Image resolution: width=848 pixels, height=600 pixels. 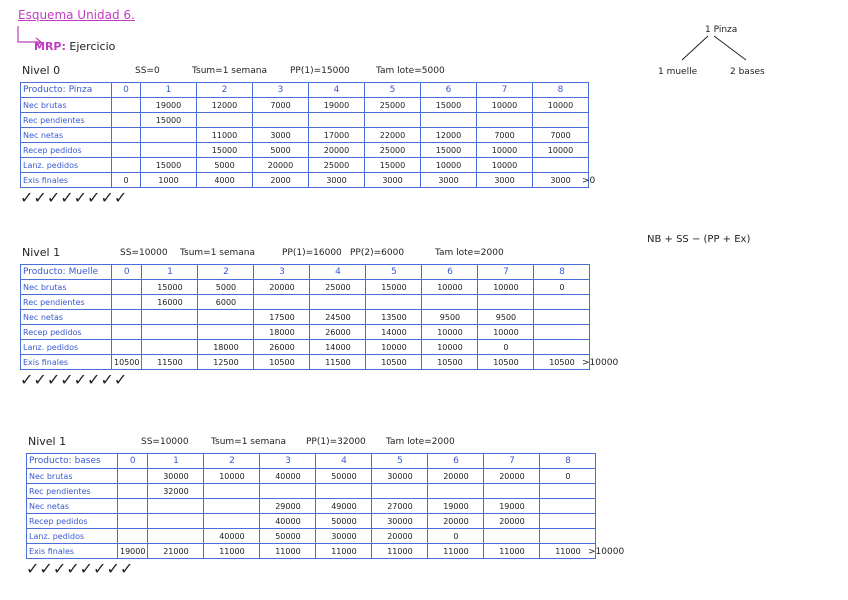 I want to click on table-row: Recep pedidos 40000 50000 30000 20000 20000, so click(x=311, y=521).